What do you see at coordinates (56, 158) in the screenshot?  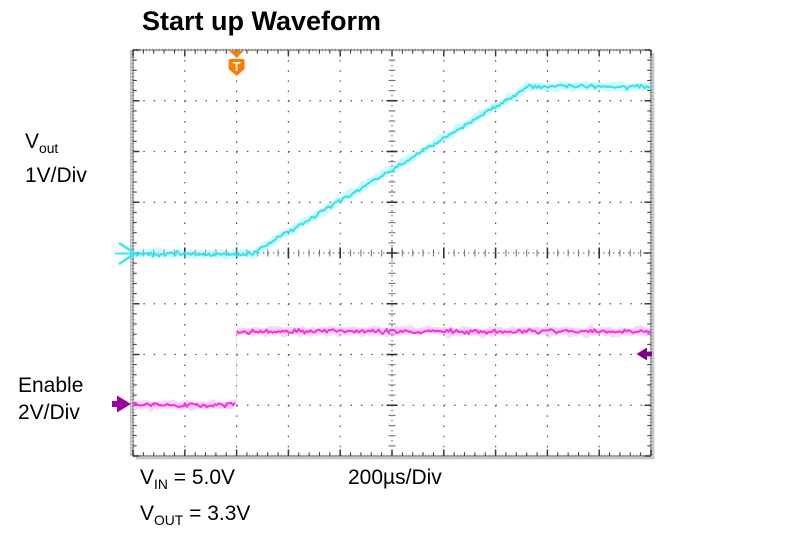 I see `vout-channel-label: Vout 1V/Div` at bounding box center [56, 158].